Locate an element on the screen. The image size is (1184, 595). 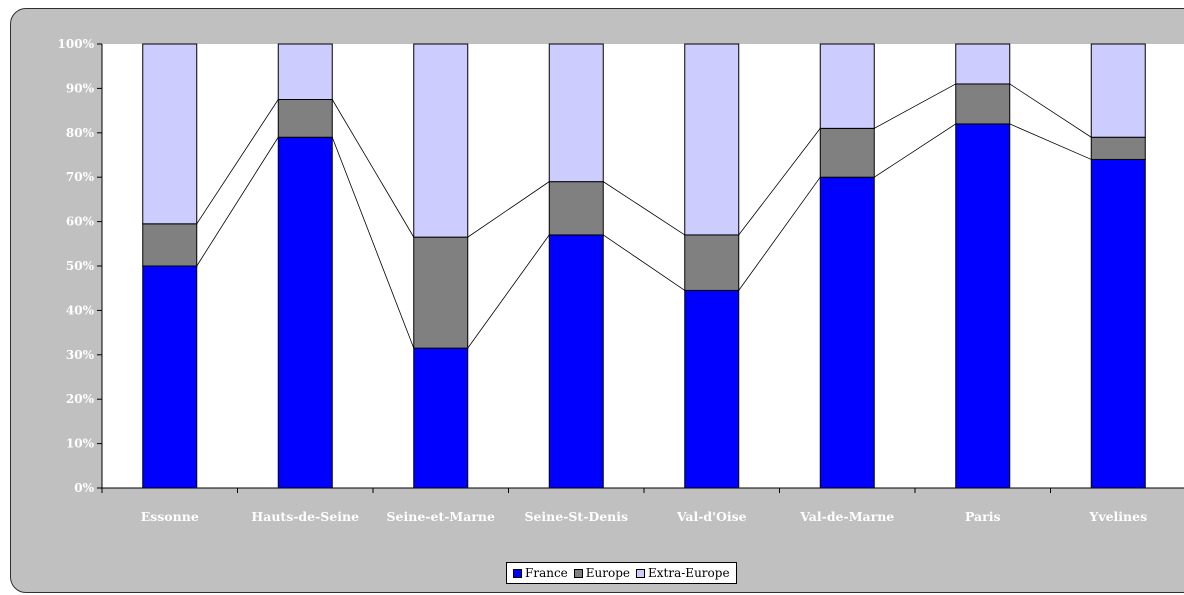
x-tick-label: Hauts-de-Seine is located at coordinates (305, 516).